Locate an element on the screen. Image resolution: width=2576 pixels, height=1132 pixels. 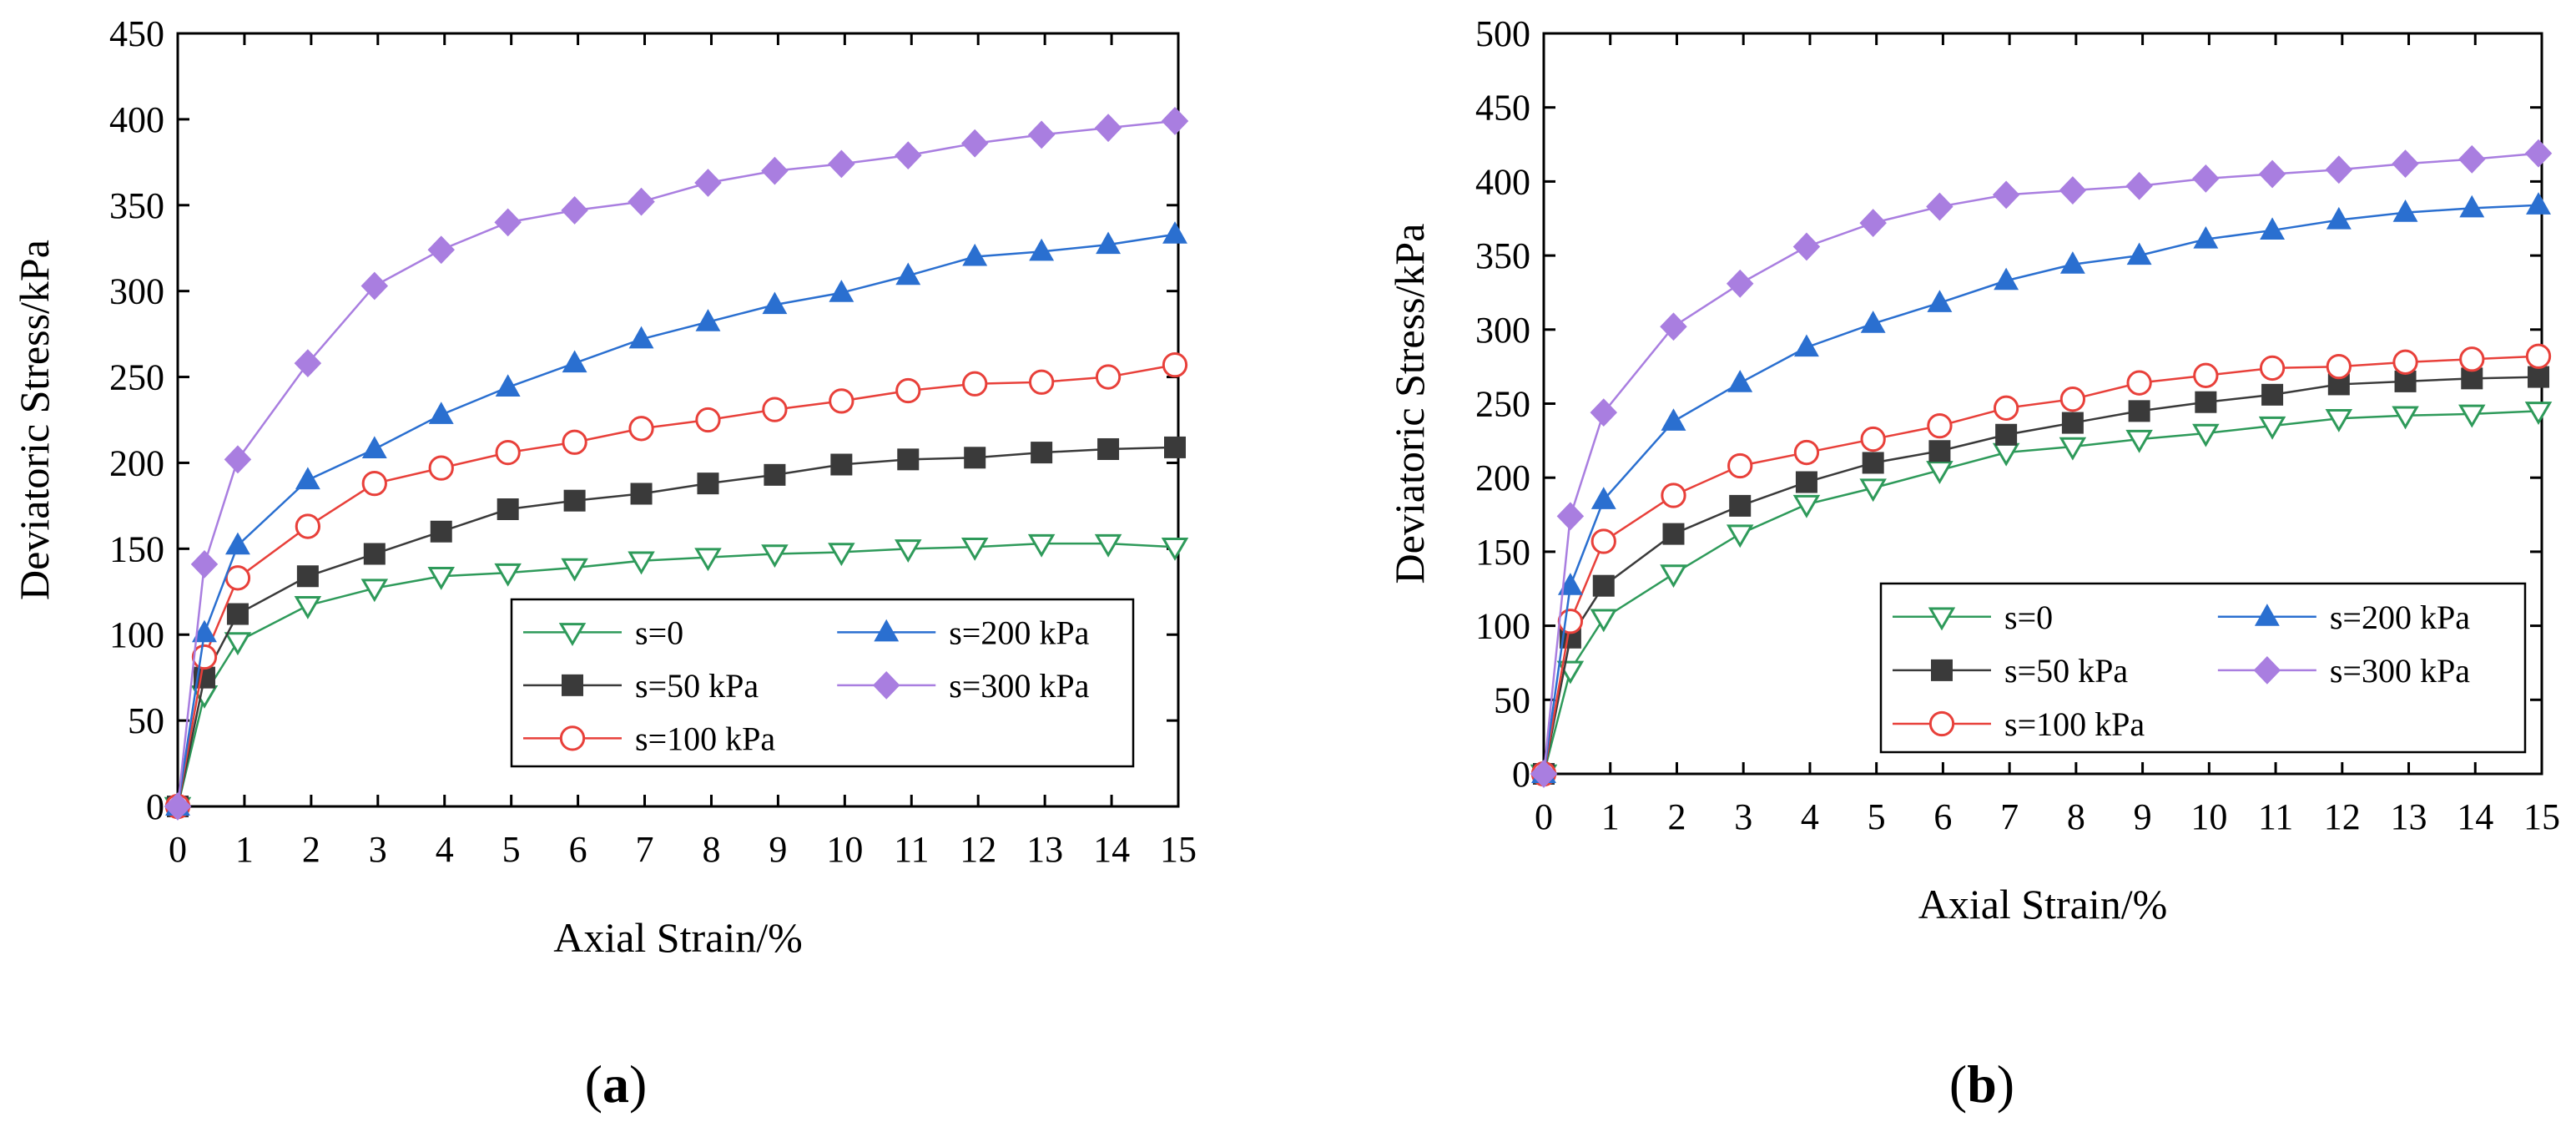
y-tick-label: 50 is located at coordinates (1512, 700).